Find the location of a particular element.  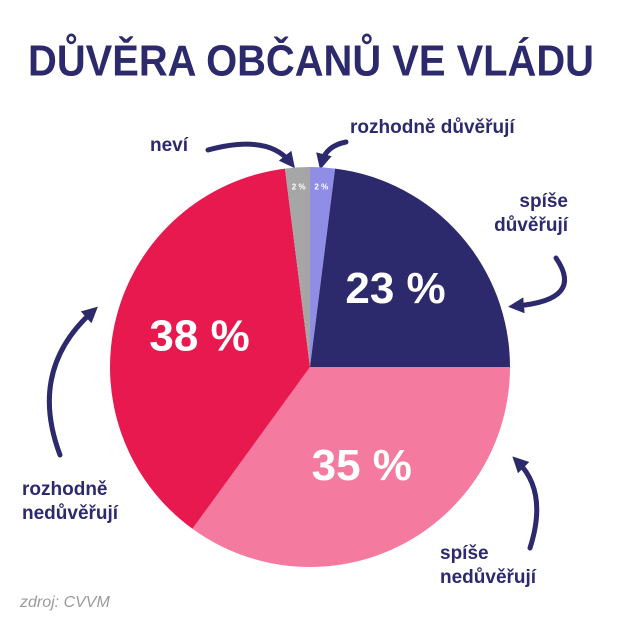

category-label: rozhodně důvěřují is located at coordinates (432, 127).